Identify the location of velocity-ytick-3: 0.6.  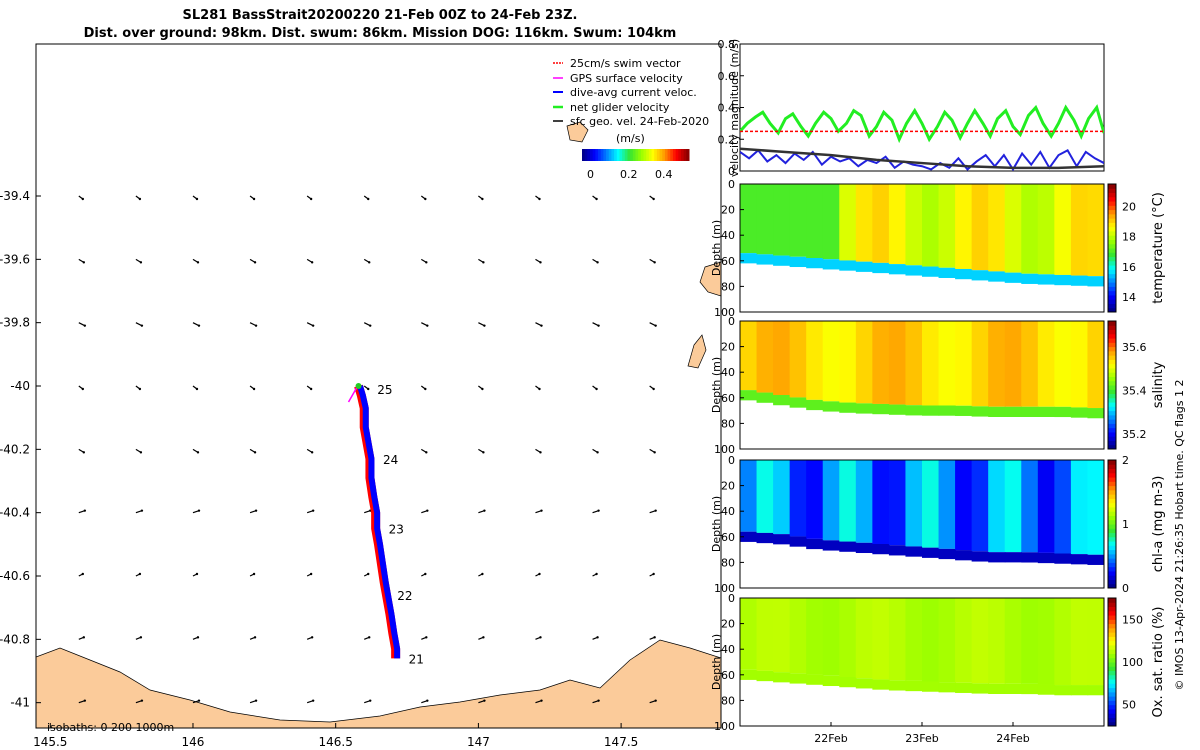
(727, 76).